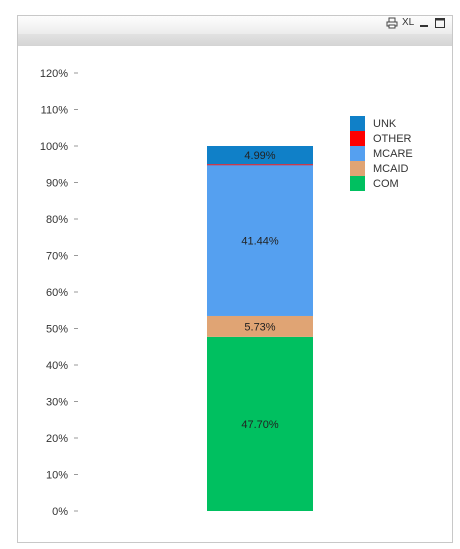 The image size is (460, 549). What do you see at coordinates (54, 147) in the screenshot?
I see `y-tick-label: 100%` at bounding box center [54, 147].